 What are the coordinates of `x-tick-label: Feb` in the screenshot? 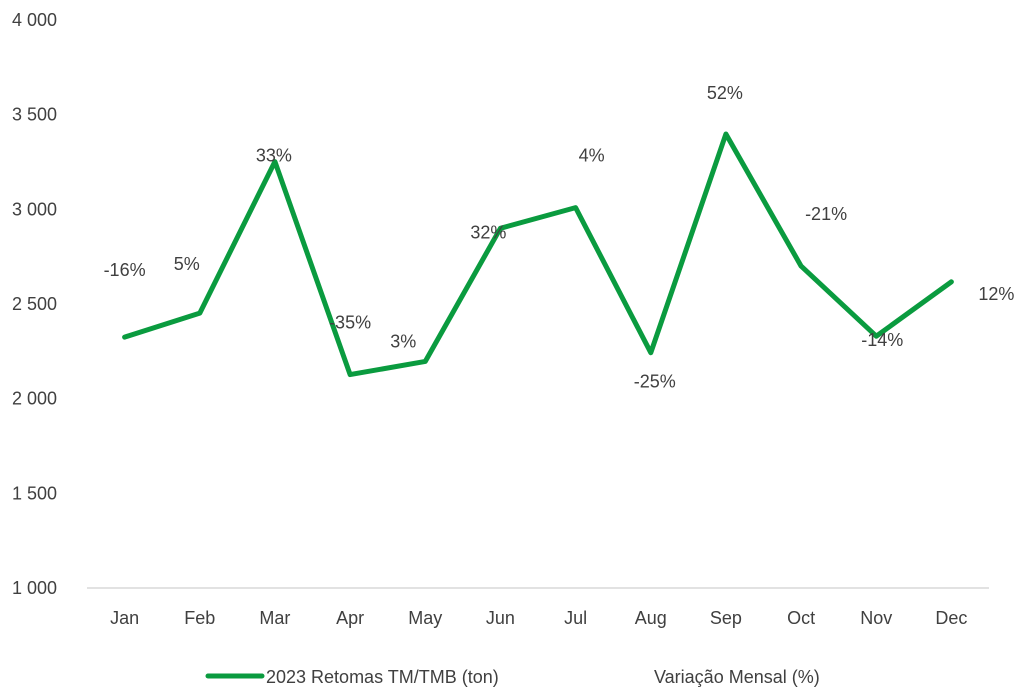 It's located at (199, 618).